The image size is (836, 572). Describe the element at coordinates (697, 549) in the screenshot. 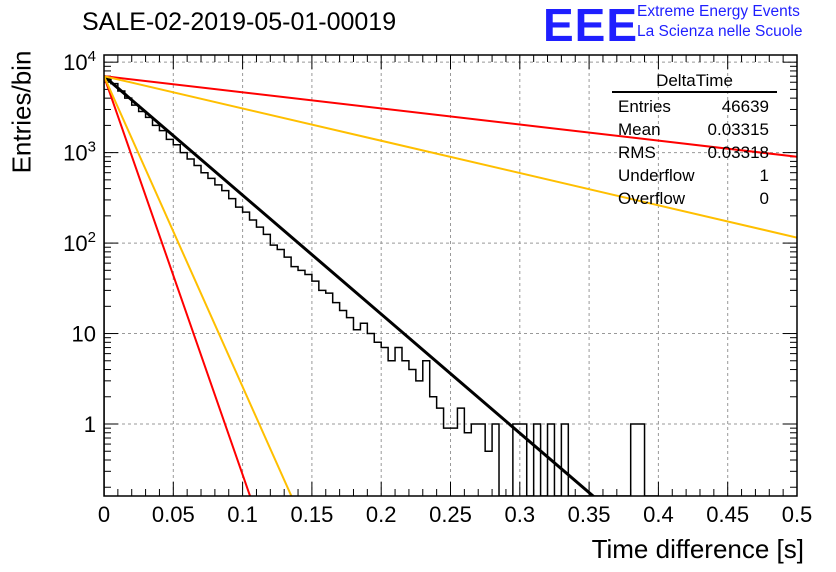

I see `x-axis-label: Time difference [s]` at that location.